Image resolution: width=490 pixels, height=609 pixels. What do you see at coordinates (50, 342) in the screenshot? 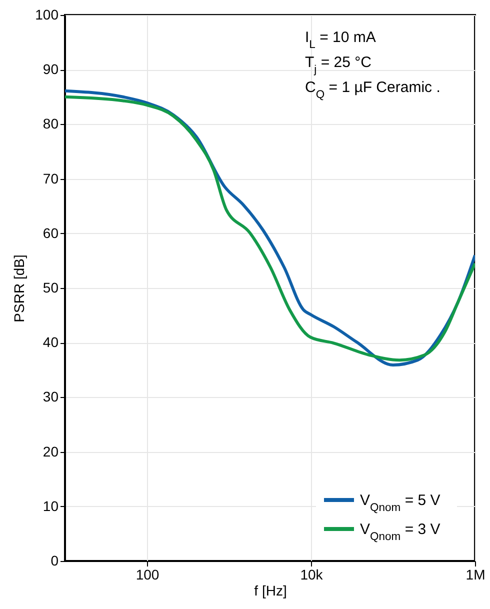
I see `y-tick-label: 40` at bounding box center [50, 342].